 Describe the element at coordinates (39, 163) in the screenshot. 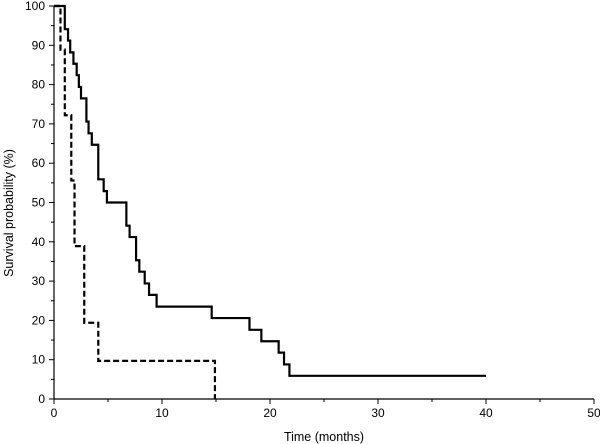

I see `y-tick-label: 60` at that location.